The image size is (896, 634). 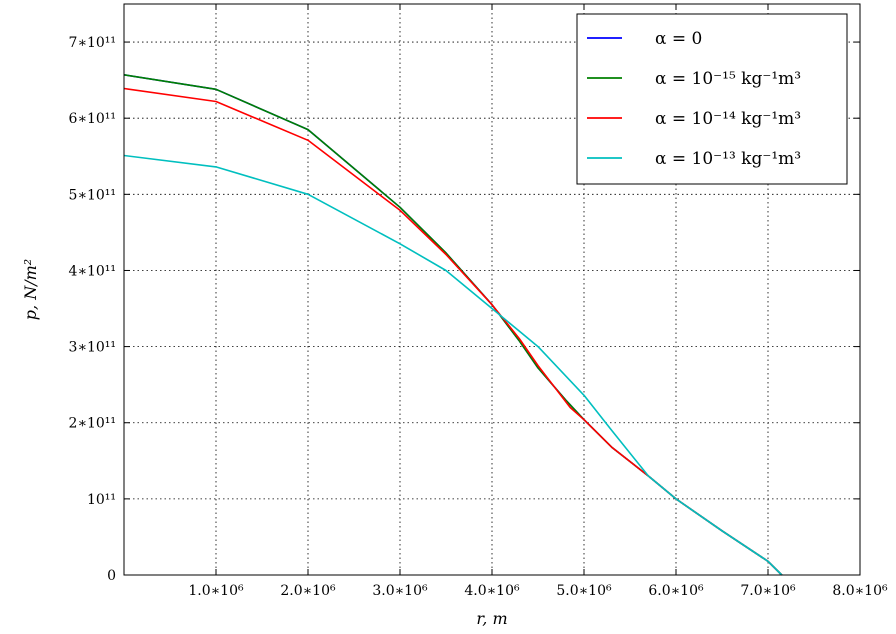 I want to click on x-tick-label: 6.0∗10⁶, so click(x=676, y=591).